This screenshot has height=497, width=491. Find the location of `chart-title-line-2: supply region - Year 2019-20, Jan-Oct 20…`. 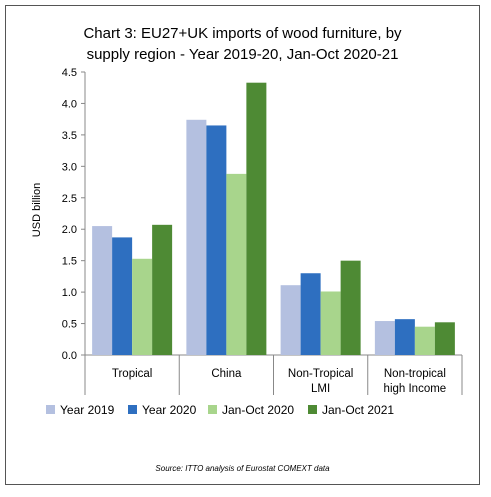

chart-title-line-2: supply region - Year 2019-20, Jan-Oct 20… is located at coordinates (242, 54).